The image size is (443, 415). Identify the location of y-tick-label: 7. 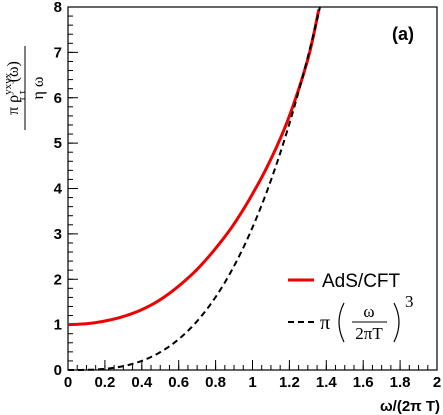
(58, 52).